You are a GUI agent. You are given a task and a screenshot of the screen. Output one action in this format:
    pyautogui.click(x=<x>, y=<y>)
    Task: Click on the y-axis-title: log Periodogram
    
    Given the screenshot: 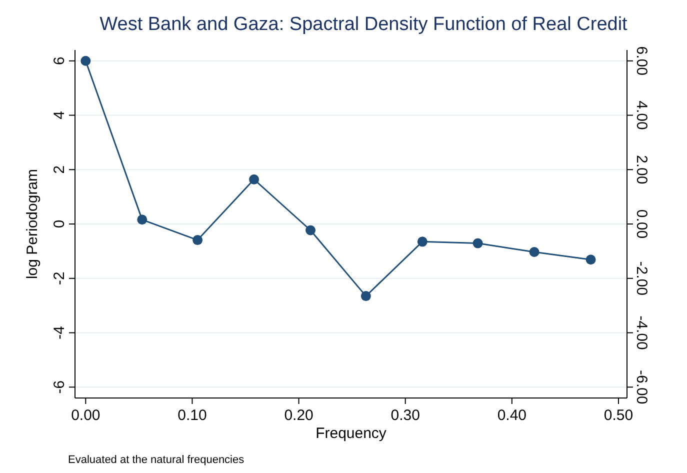 What is the action you would take?
    pyautogui.click(x=32, y=224)
    